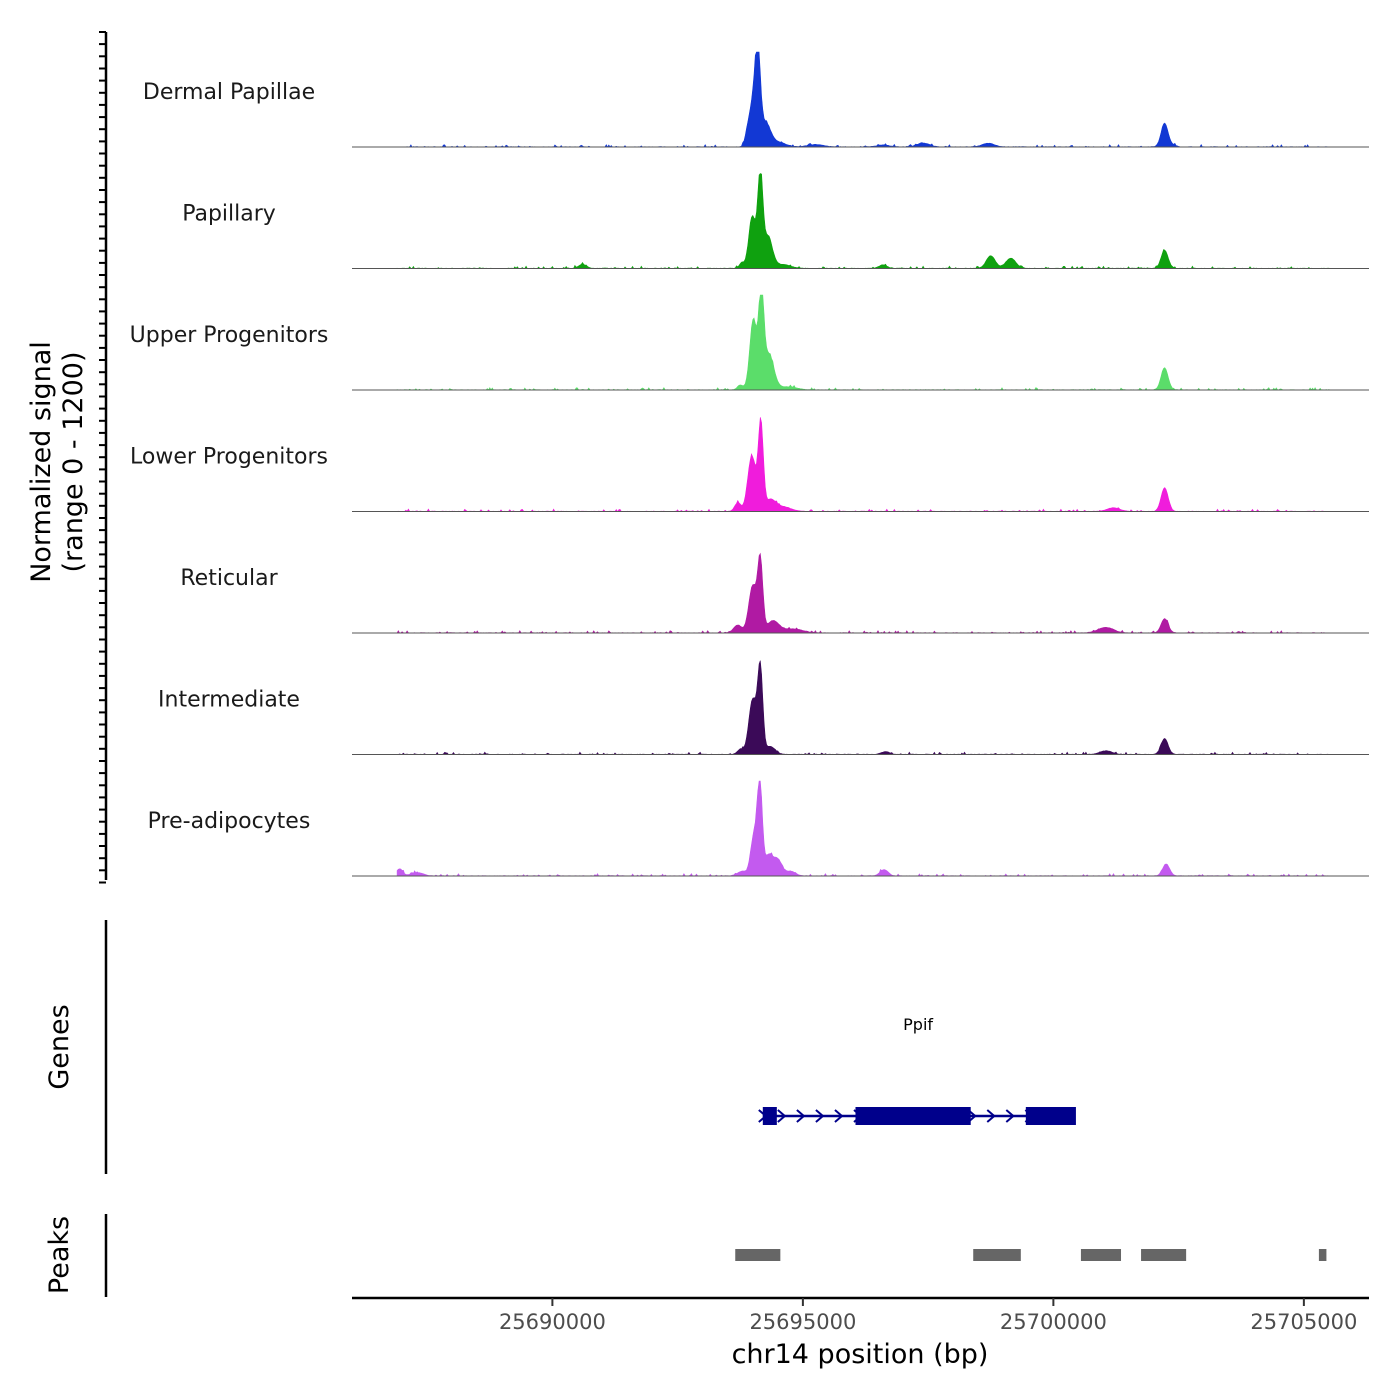 The width and height of the screenshot is (1400, 1400). Describe the element at coordinates (1303, 1322) in the screenshot. I see `x-tick-label: 25705000` at that location.